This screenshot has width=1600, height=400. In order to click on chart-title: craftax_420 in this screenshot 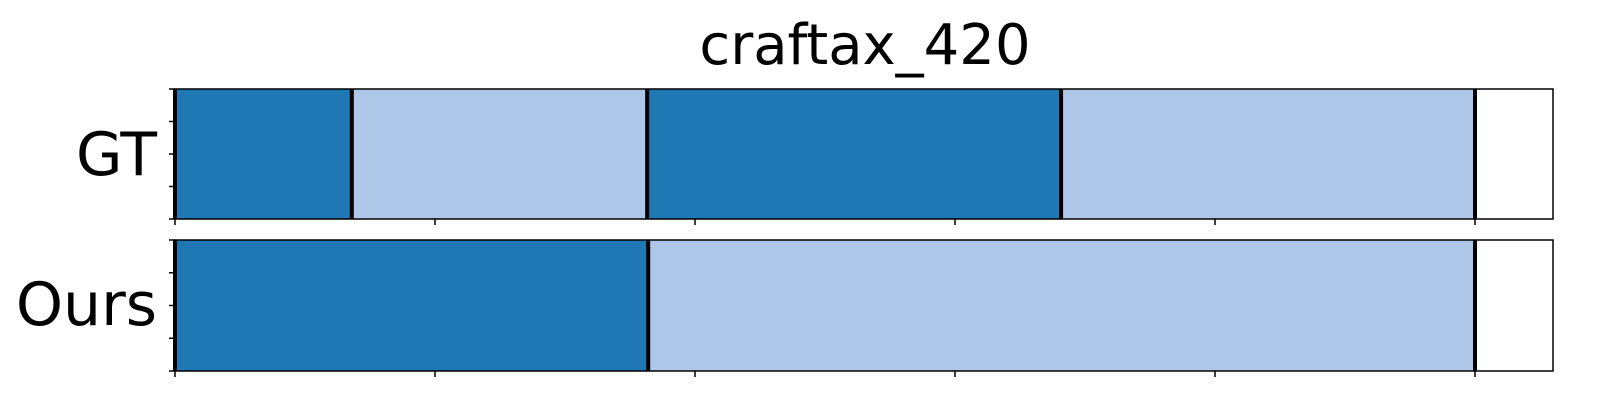, I will do `click(864, 45)`.